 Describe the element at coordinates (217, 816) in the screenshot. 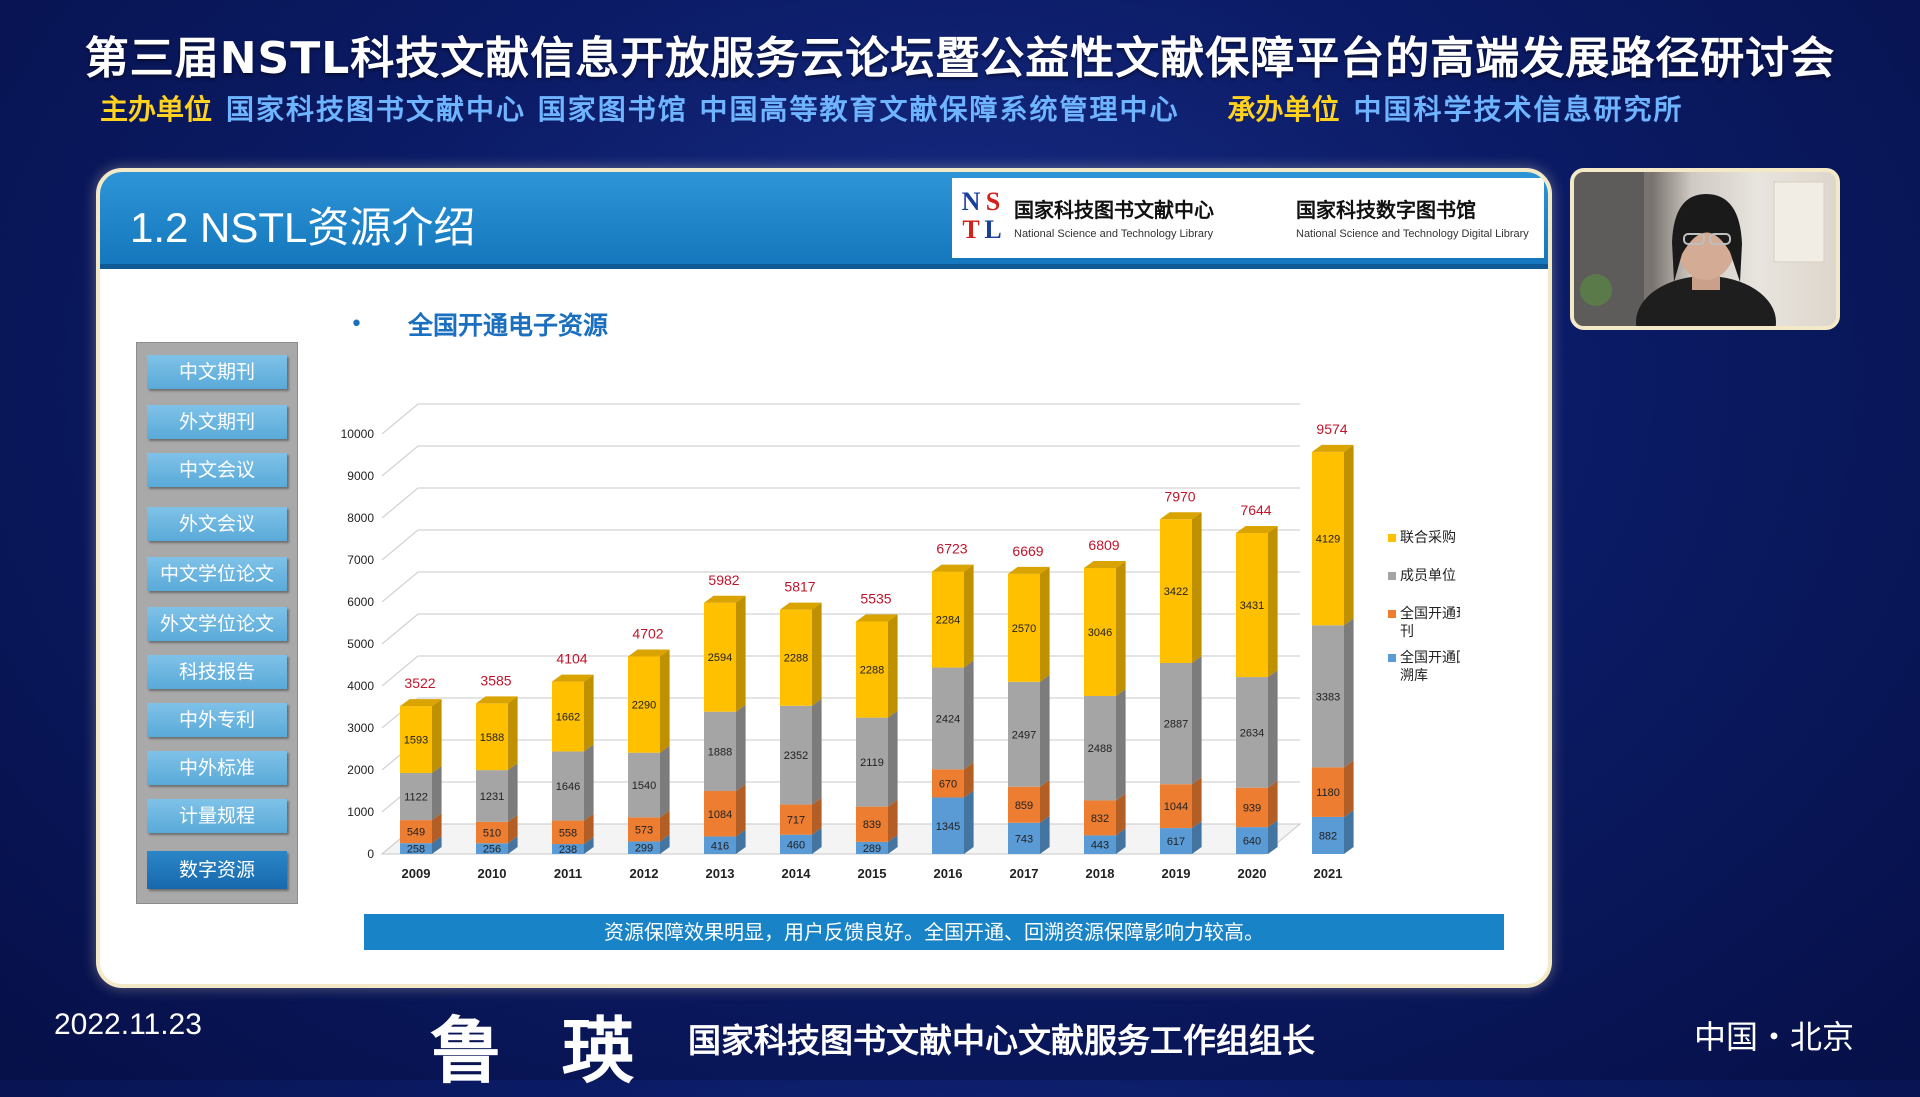

I see `sidebar-item-metrology: 计量规程` at that location.